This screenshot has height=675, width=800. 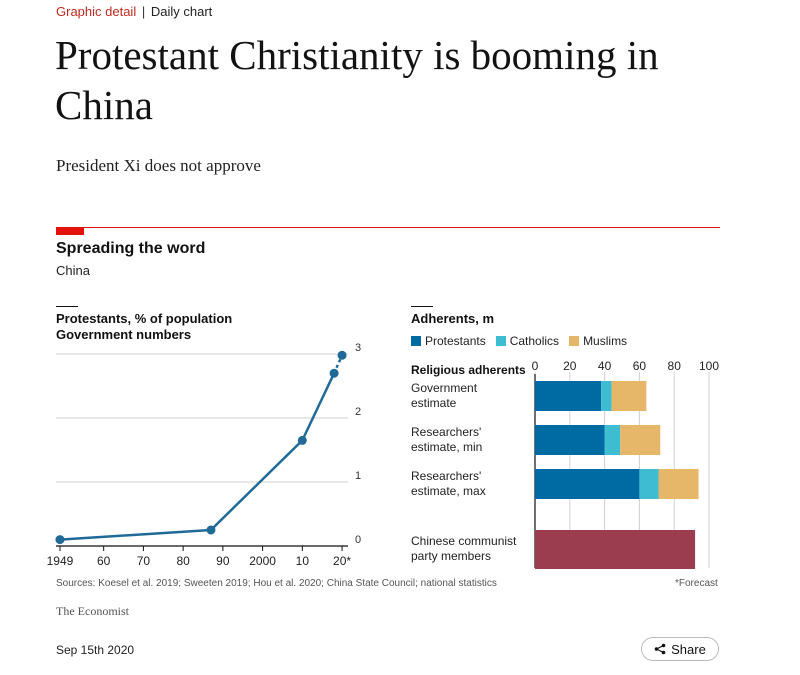 What do you see at coordinates (96, 11) in the screenshot?
I see `section-link: Graphic detail` at bounding box center [96, 11].